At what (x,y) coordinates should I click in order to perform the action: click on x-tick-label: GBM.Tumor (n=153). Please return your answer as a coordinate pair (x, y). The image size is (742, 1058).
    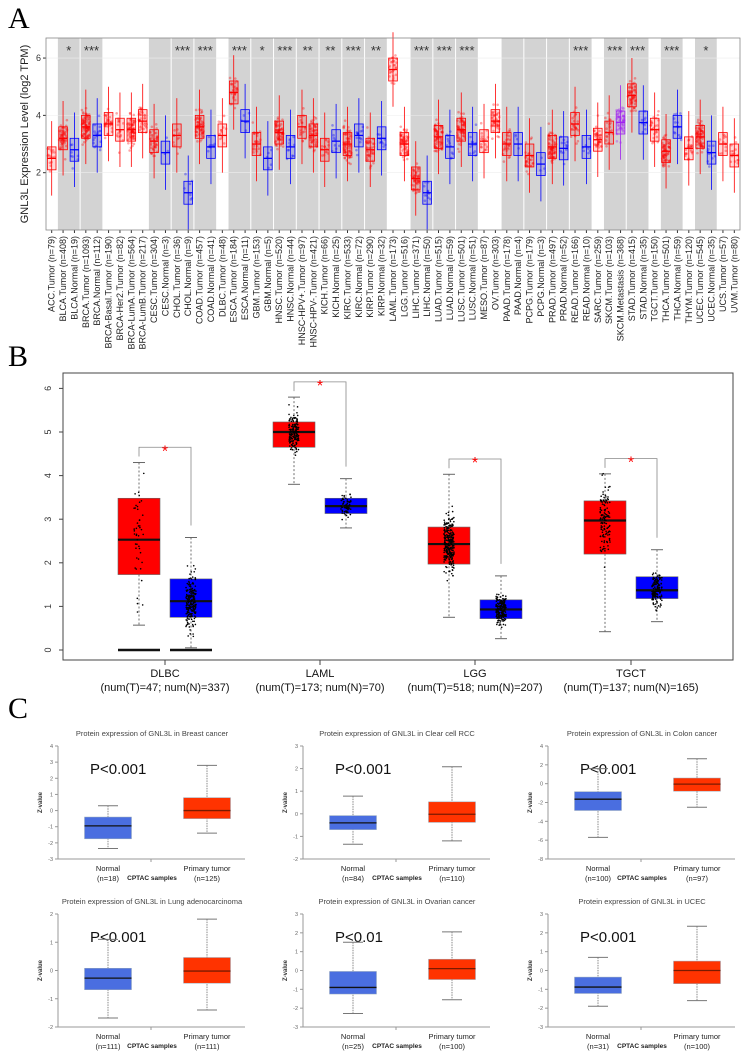
    Looking at the image, I should click on (256, 277).